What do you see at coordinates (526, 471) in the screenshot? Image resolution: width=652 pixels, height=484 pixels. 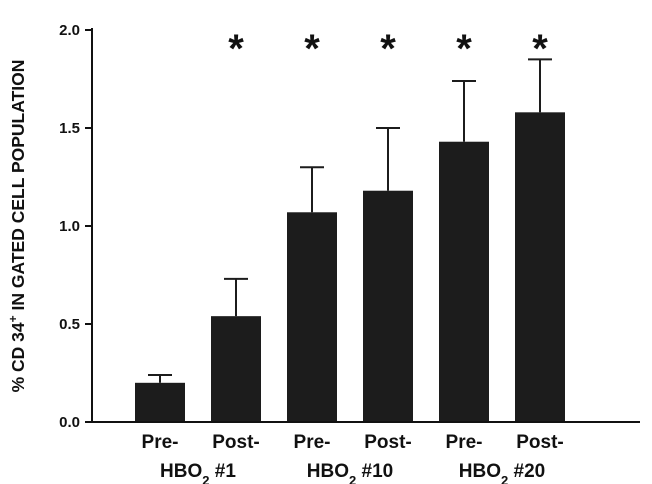 I see `group-label-suffix: #20` at bounding box center [526, 471].